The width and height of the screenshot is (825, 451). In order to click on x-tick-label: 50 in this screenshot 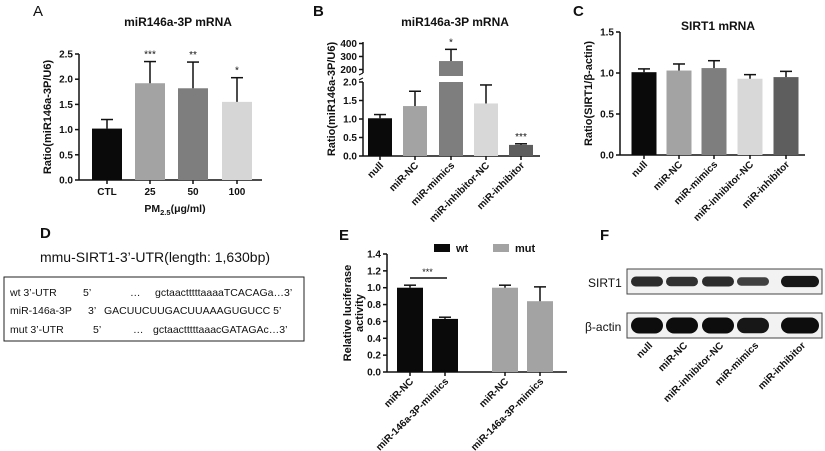, I will do `click(193, 192)`.